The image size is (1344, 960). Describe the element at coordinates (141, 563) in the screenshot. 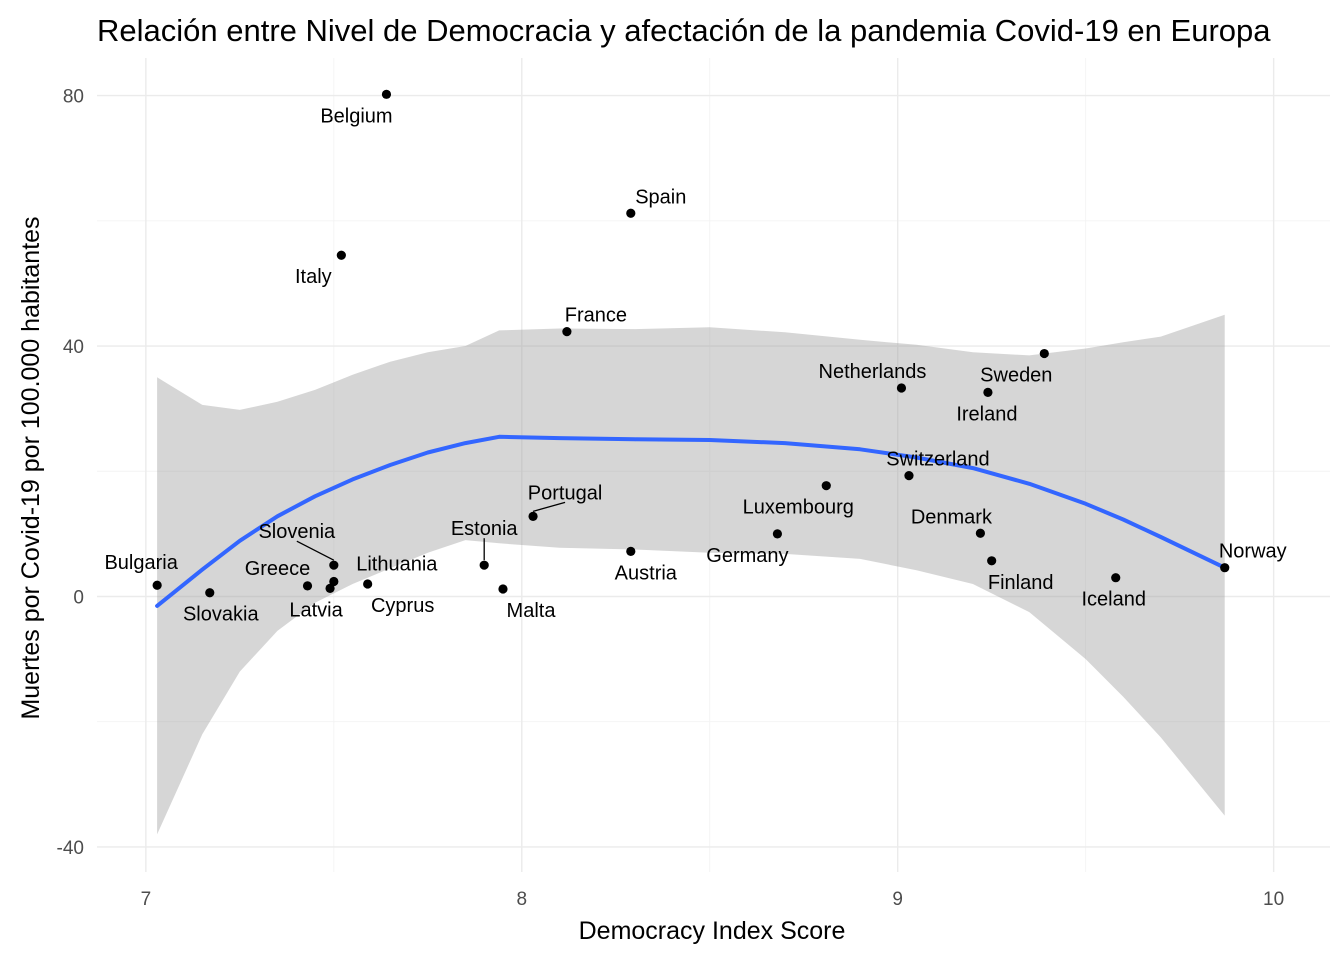

I see `point-label: Bulgaria` at that location.